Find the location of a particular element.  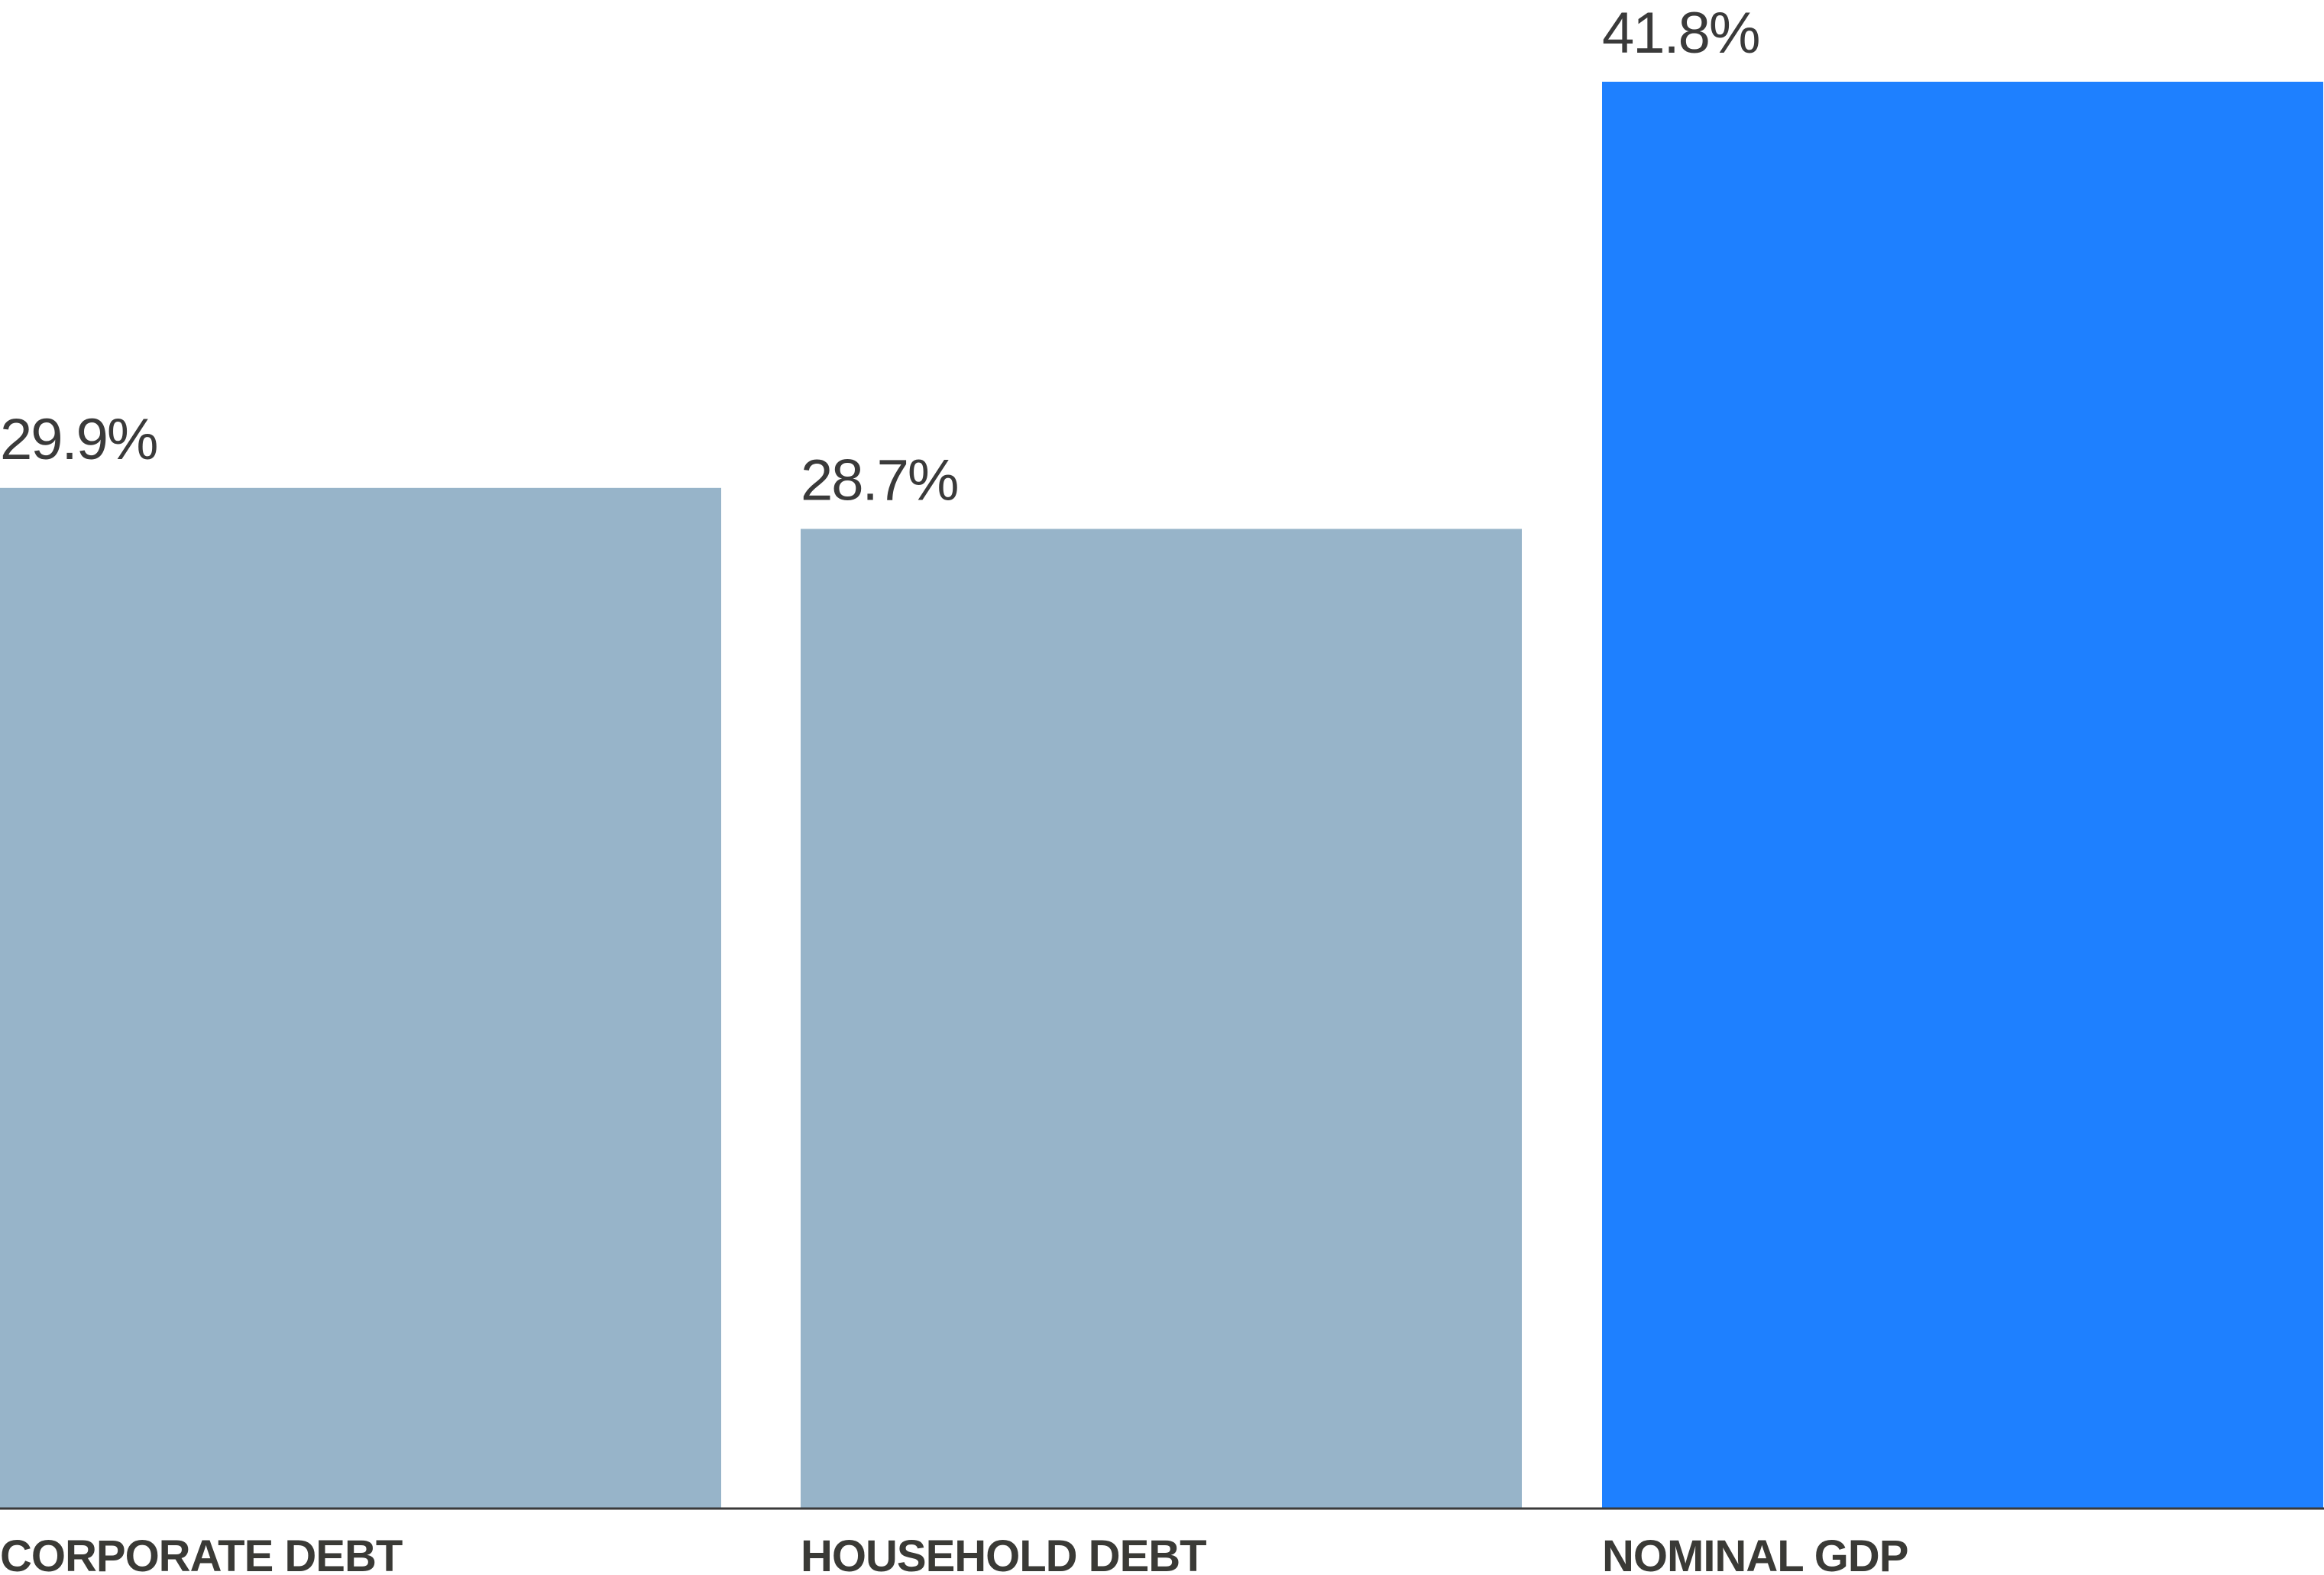

value-label-1: 28.7% is located at coordinates (879, 481).